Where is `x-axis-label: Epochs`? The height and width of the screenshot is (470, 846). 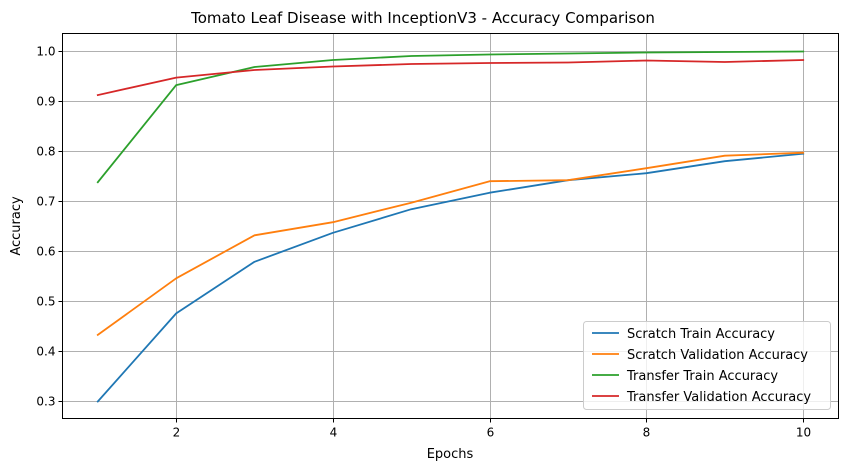
x-axis-label: Epochs is located at coordinates (450, 454).